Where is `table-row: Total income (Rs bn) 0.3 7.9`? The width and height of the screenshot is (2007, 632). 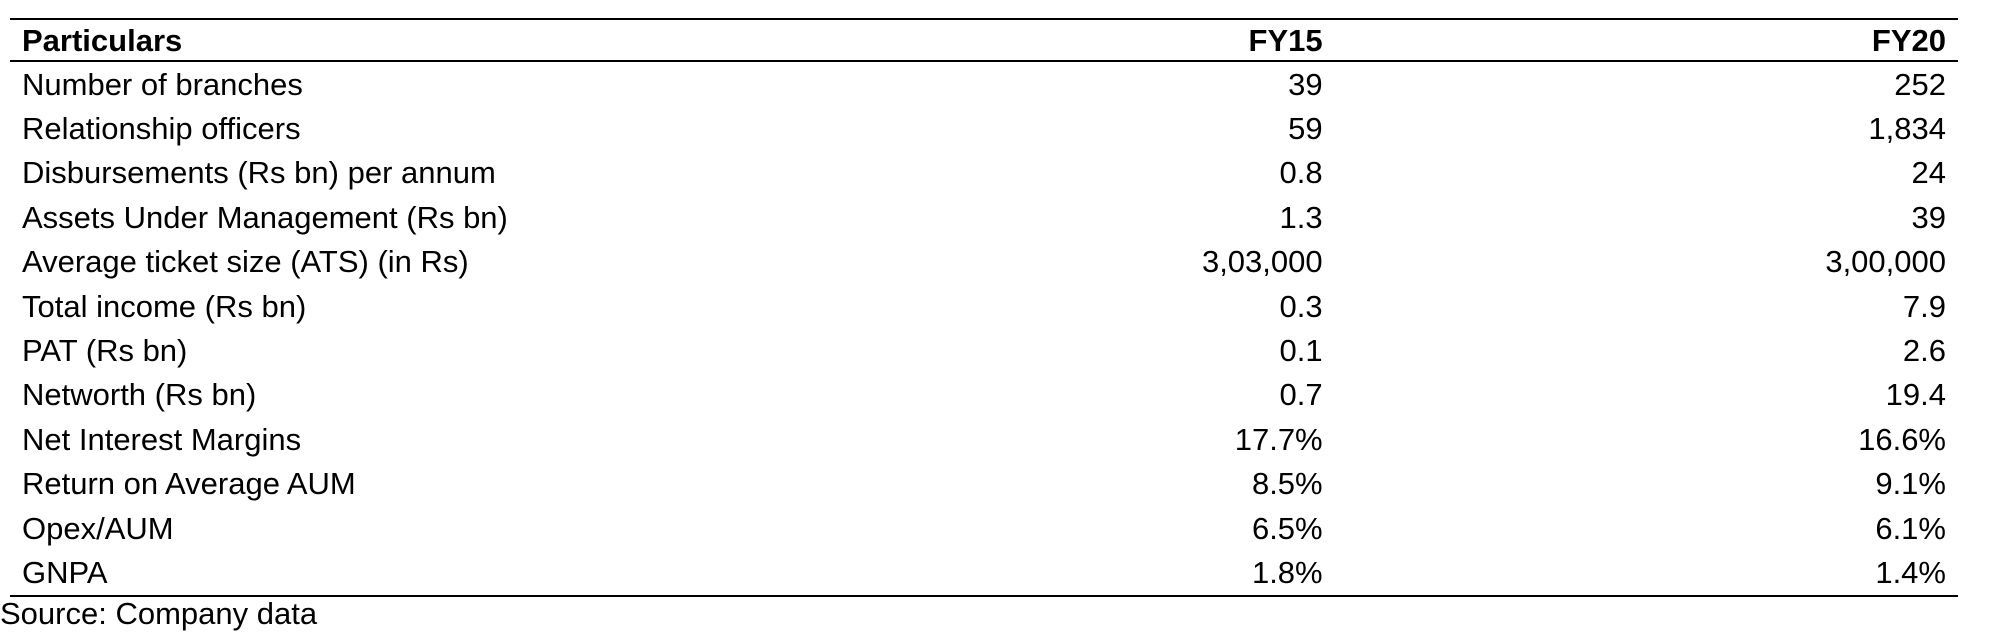
table-row: Total income (Rs bn) 0.3 7.9 is located at coordinates (984, 306).